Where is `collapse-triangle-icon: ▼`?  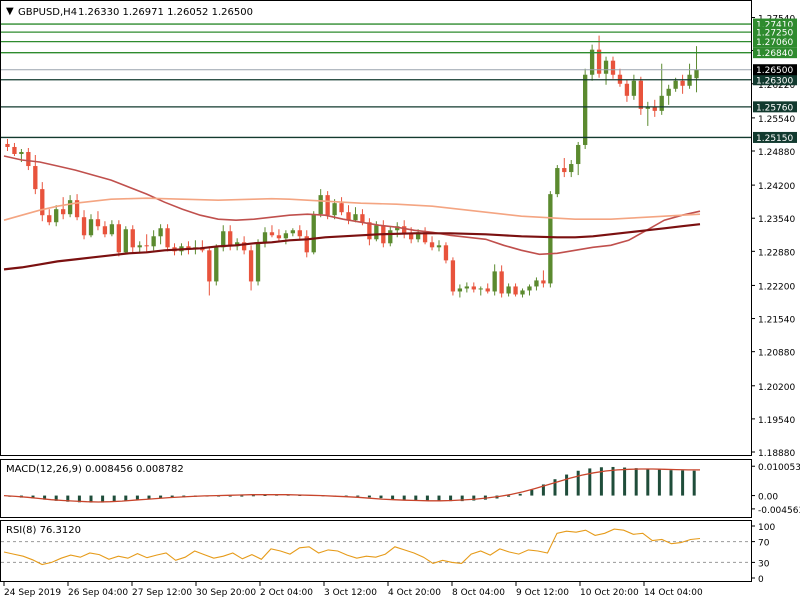 collapse-triangle-icon: ▼ is located at coordinates (10, 11).